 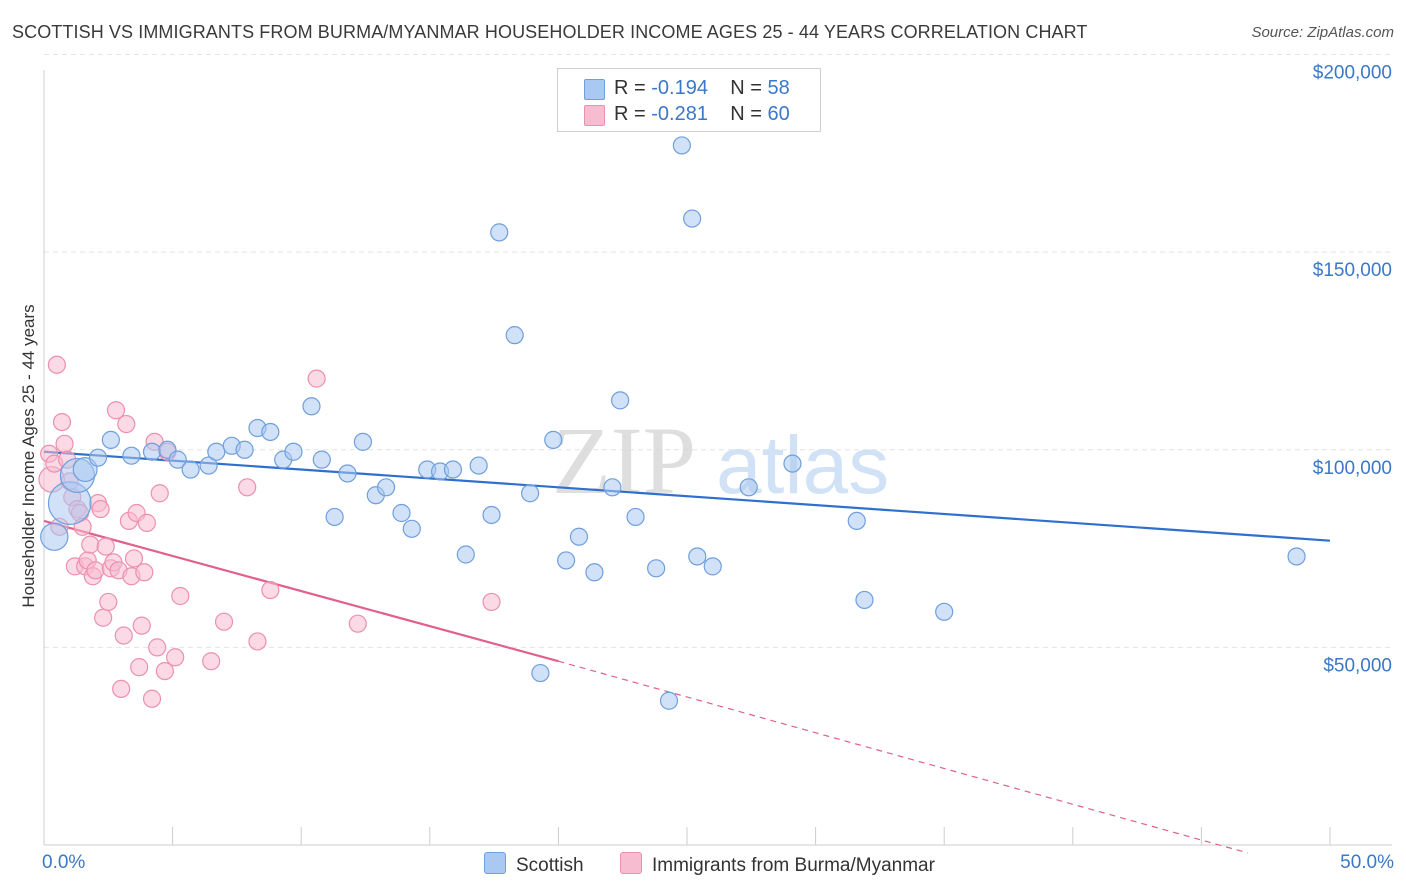 What do you see at coordinates (64, 862) in the screenshot?
I see `x-tick-label-min: 0.0%` at bounding box center [64, 862].